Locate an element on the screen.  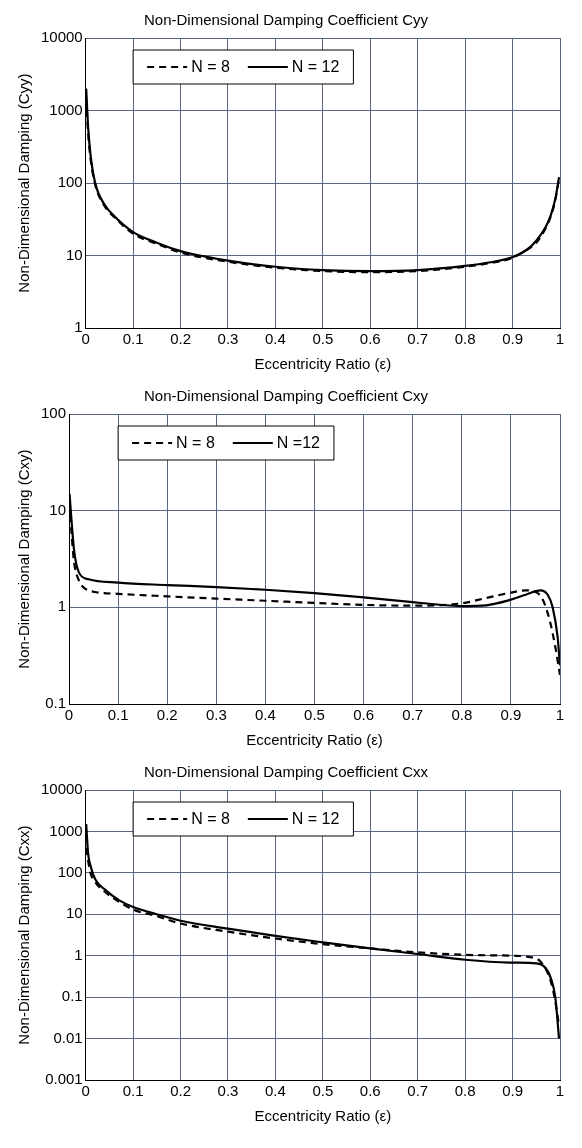
chart-title: Non-Dimensional Damping Coefficient Cxy is located at coordinates (286, 396).